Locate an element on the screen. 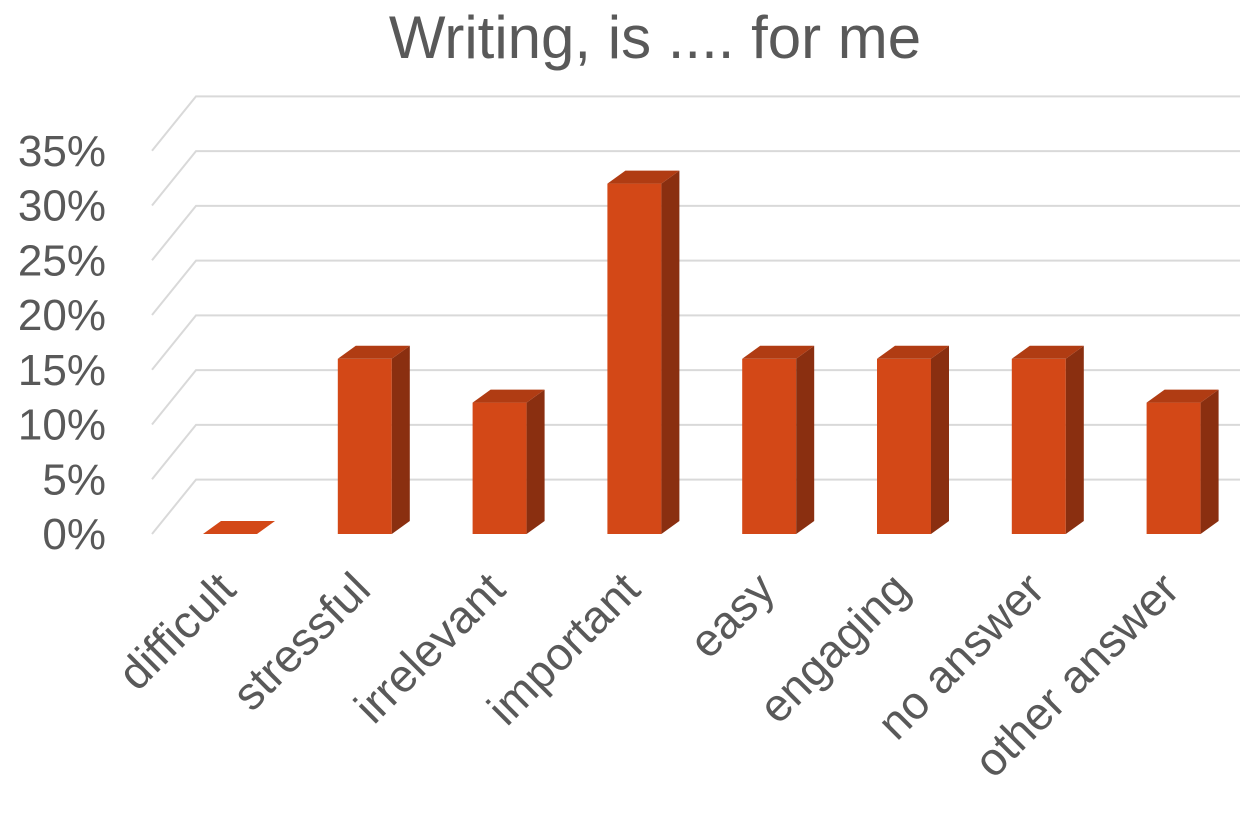  bar-difficult is located at coordinates (239, 527).